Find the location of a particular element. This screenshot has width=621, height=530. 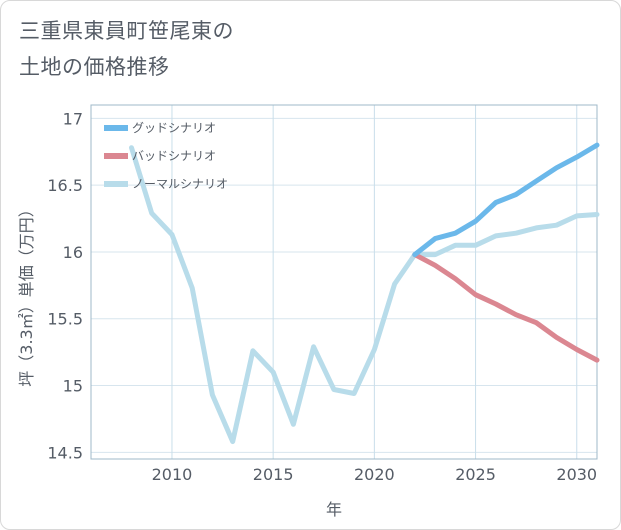

y-tick-label: 16 is located at coordinates (73, 252).